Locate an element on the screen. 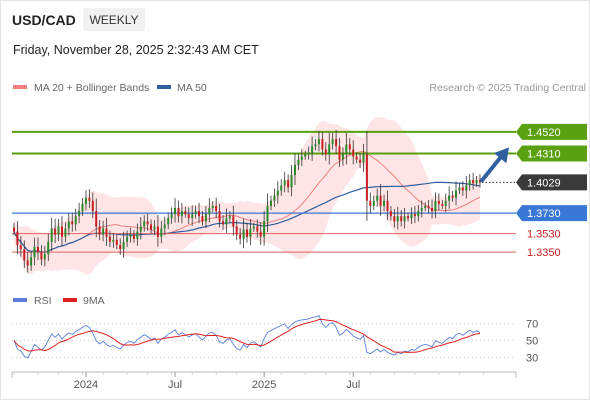 This screenshot has width=590, height=404. forecast-arrow-shaft is located at coordinates (492, 167).